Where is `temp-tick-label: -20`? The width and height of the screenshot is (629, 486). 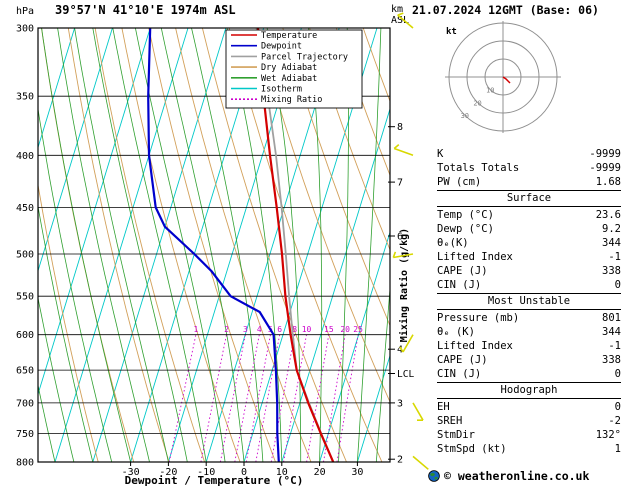
temp-tick-label: -20 is located at coordinates (168, 472).